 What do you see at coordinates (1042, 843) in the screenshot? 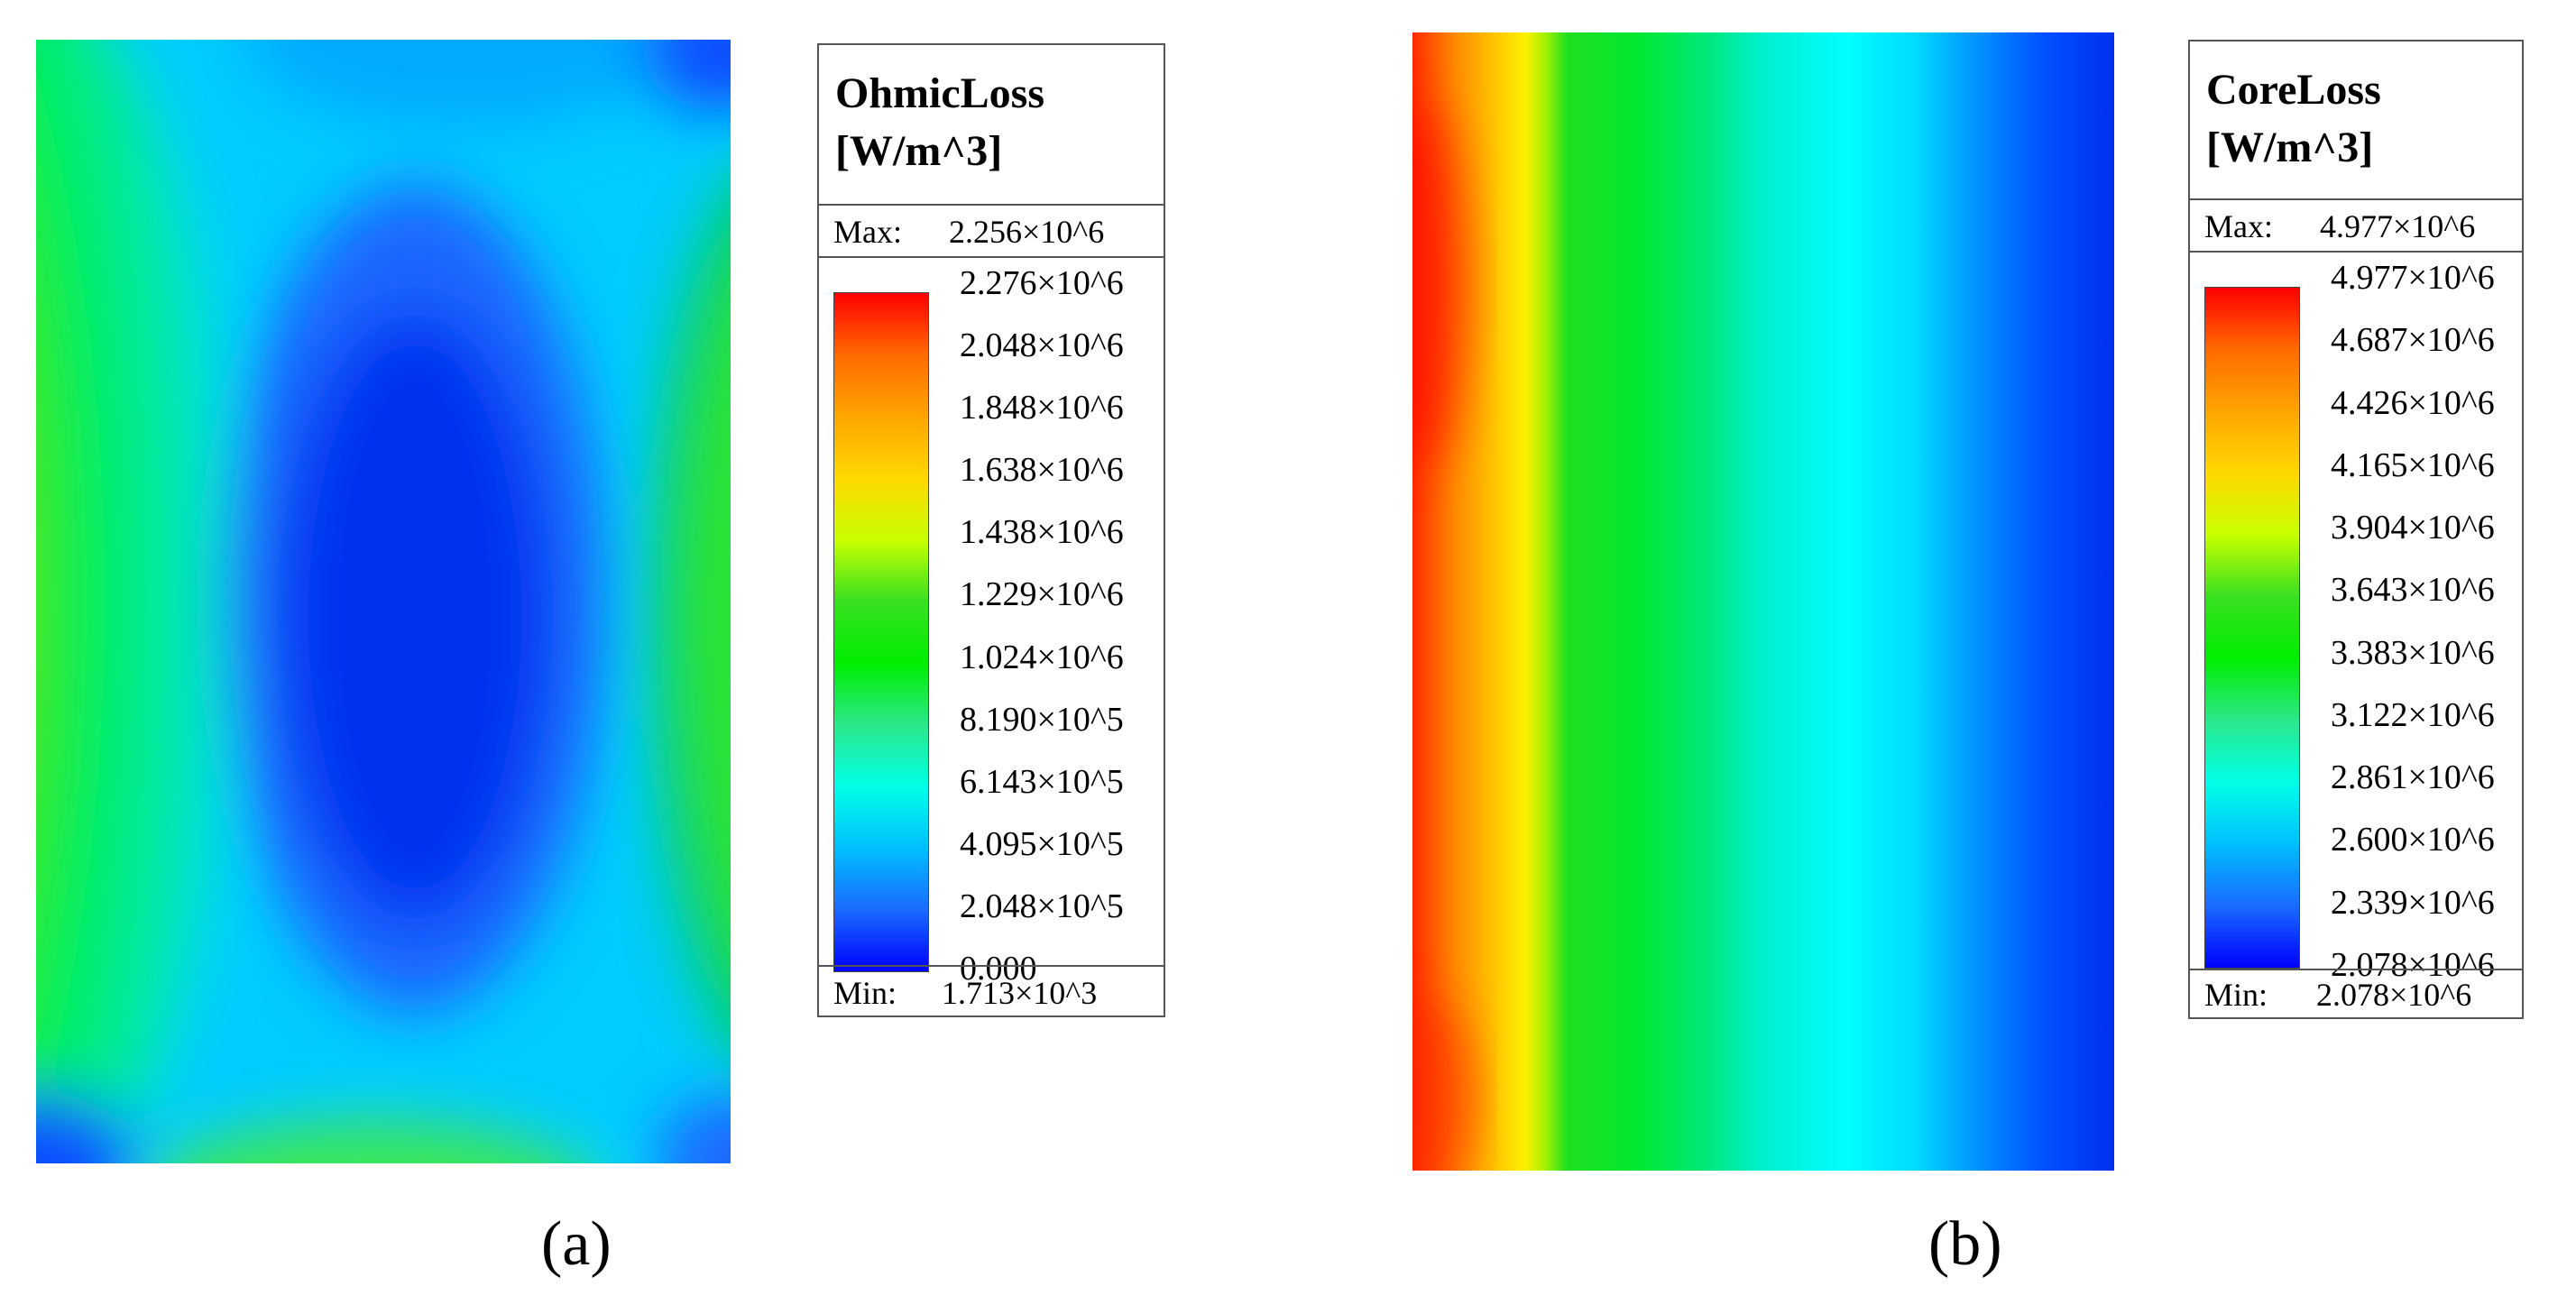
I see `scale-tick-label: 4.095×10^5` at bounding box center [1042, 843].